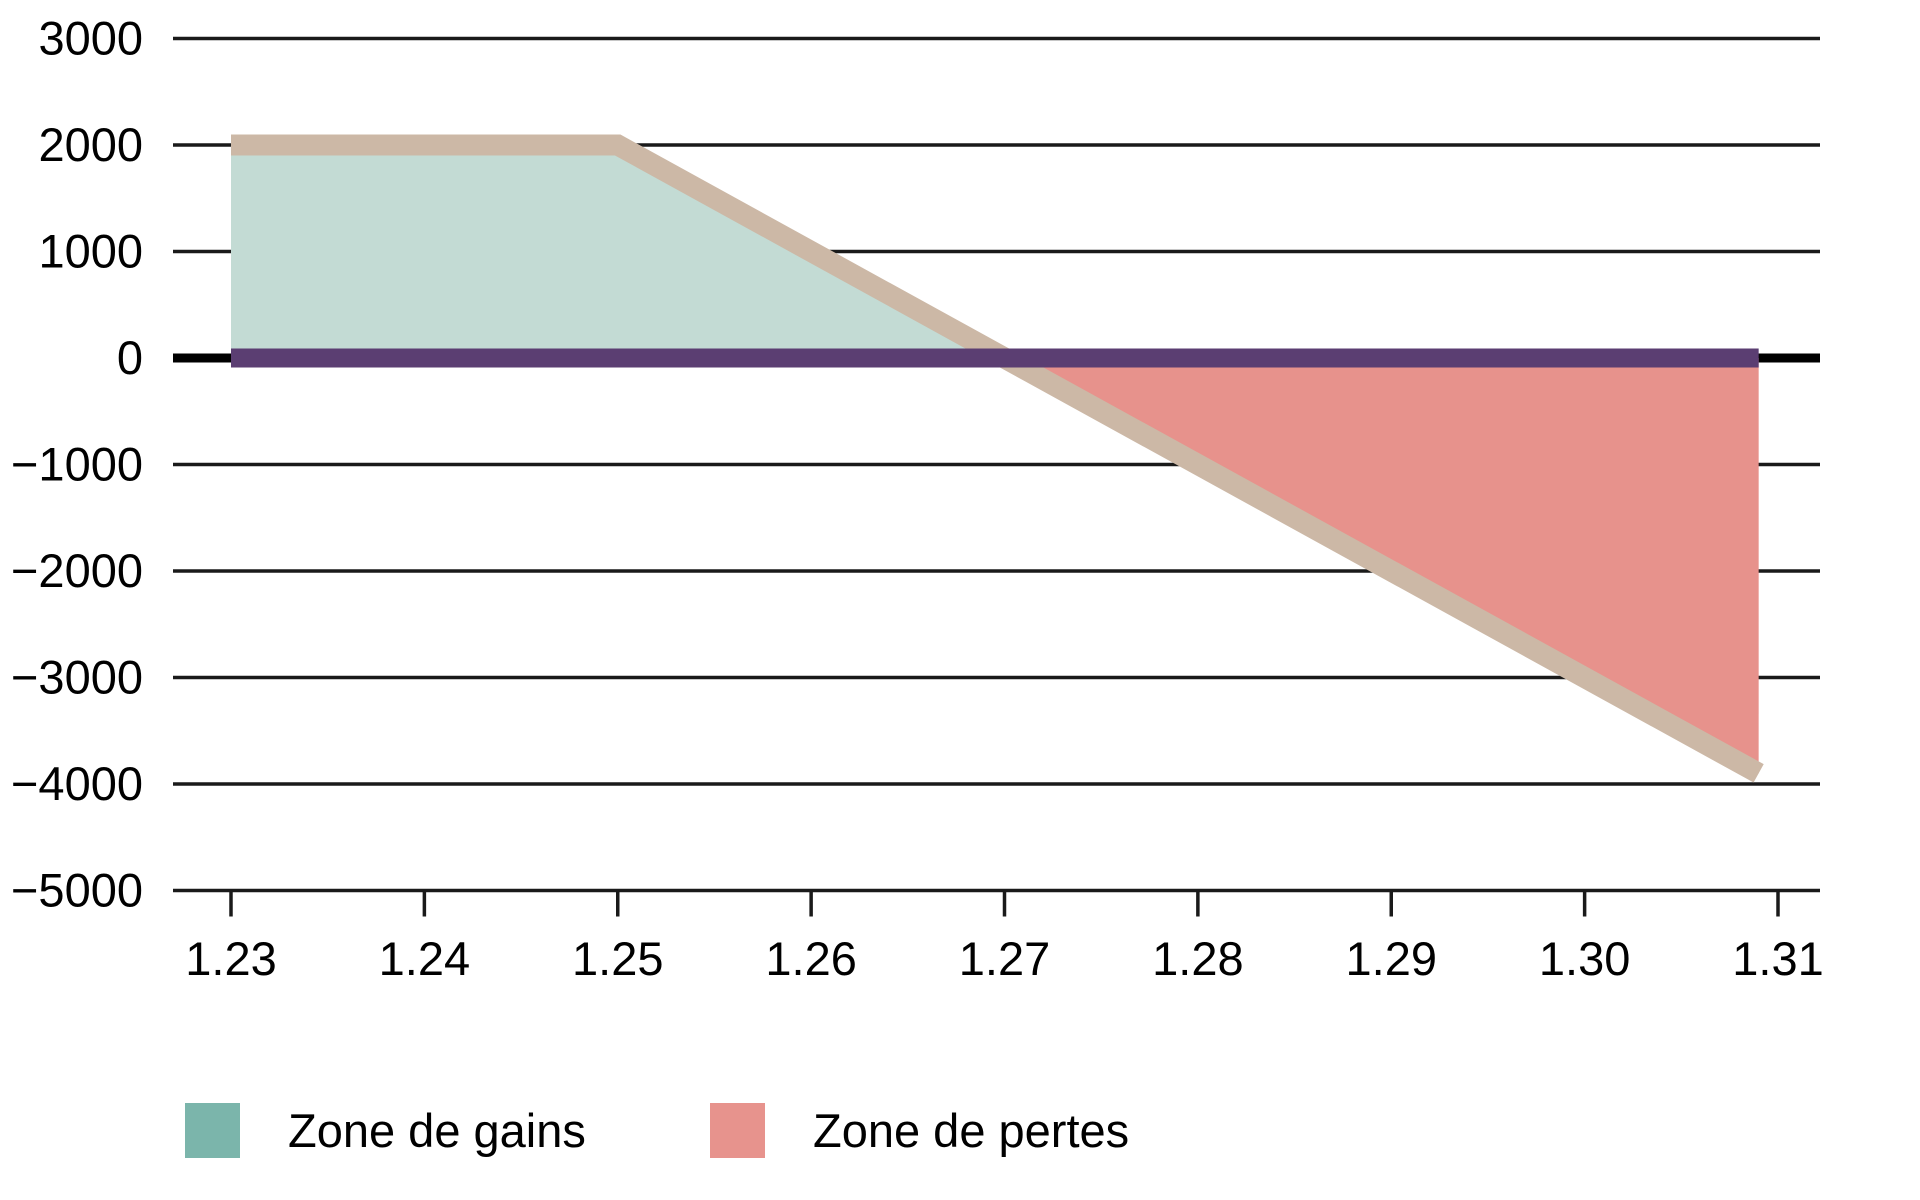 This screenshot has width=1920, height=1200. Describe the element at coordinates (77, 783) in the screenshot. I see `y-tick-label: −4000` at that location.